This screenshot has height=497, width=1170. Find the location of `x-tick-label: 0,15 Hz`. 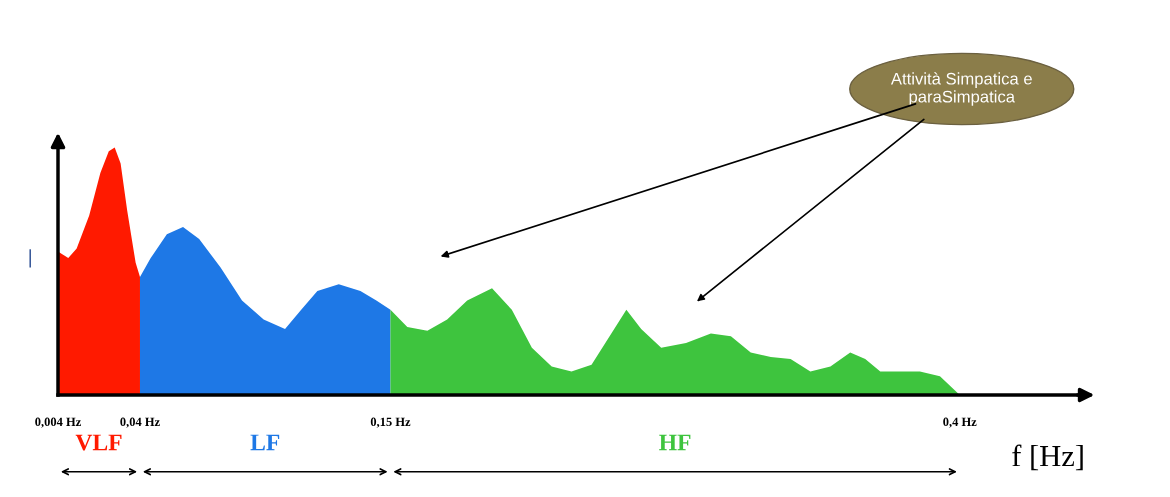

x-tick-label: 0,15 Hz is located at coordinates (390, 422).